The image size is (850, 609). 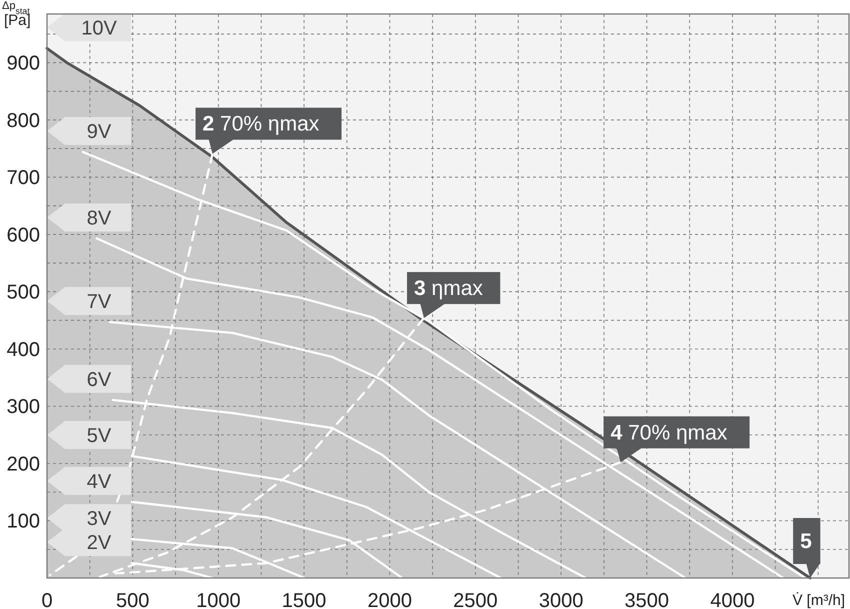 I want to click on series-label: 8V, so click(x=99, y=218).